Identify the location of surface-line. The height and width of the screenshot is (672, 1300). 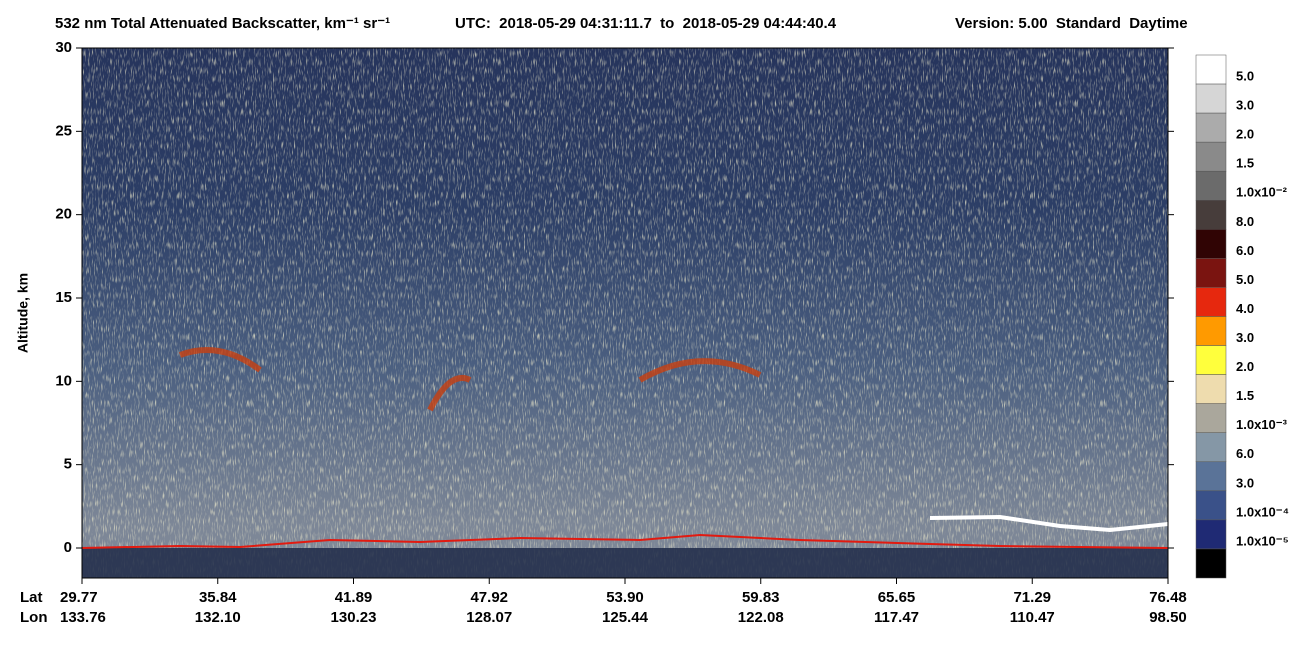
(625, 541).